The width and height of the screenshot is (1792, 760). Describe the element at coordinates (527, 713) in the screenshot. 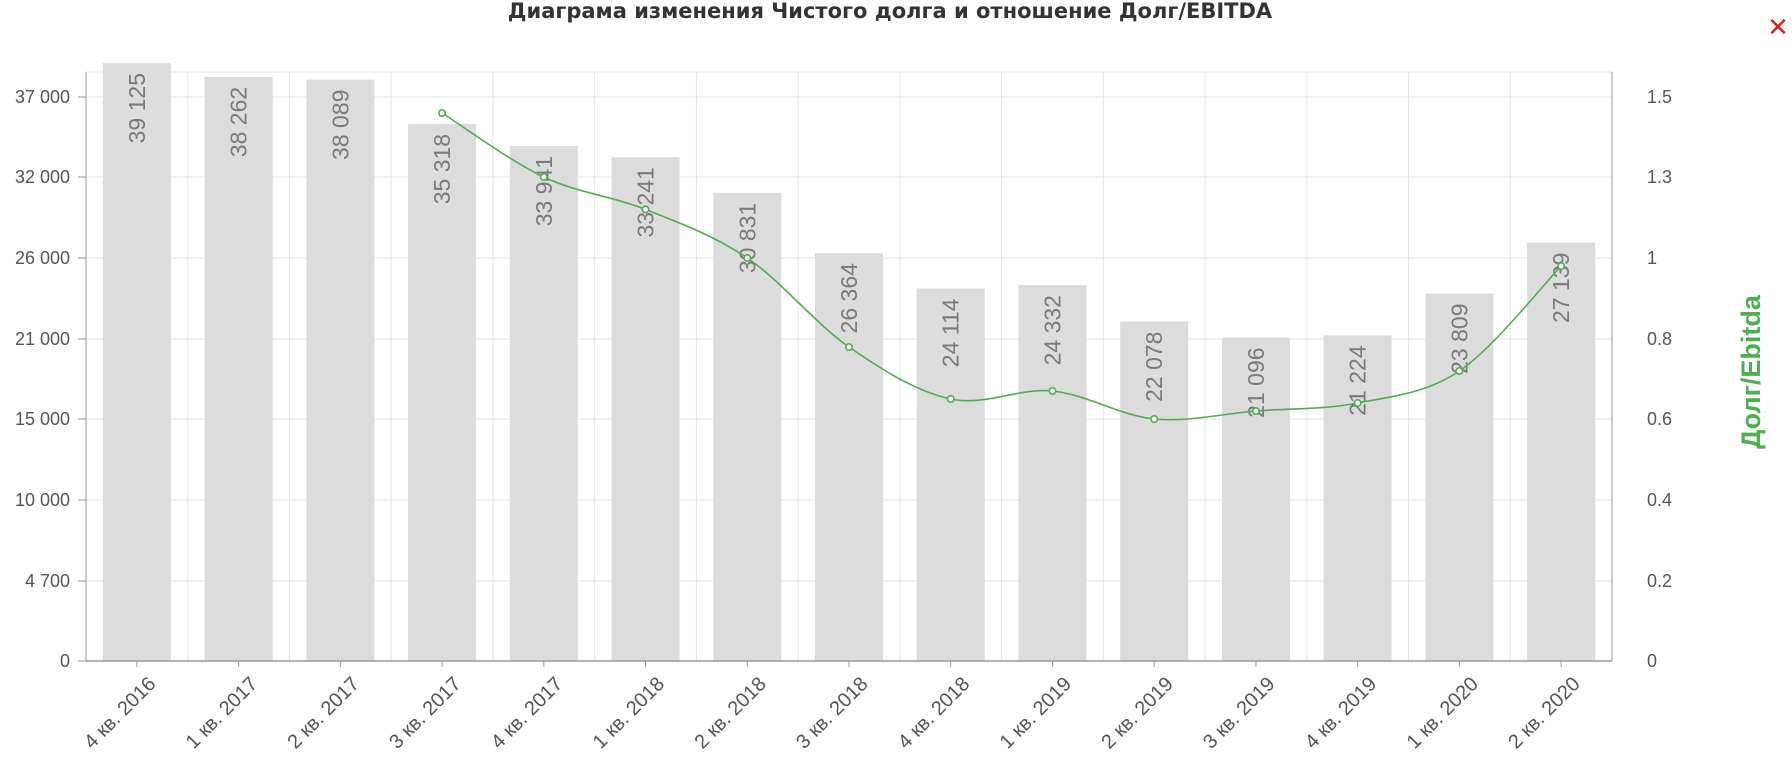

I see `x-tick-label: 4 кв. 2017` at that location.